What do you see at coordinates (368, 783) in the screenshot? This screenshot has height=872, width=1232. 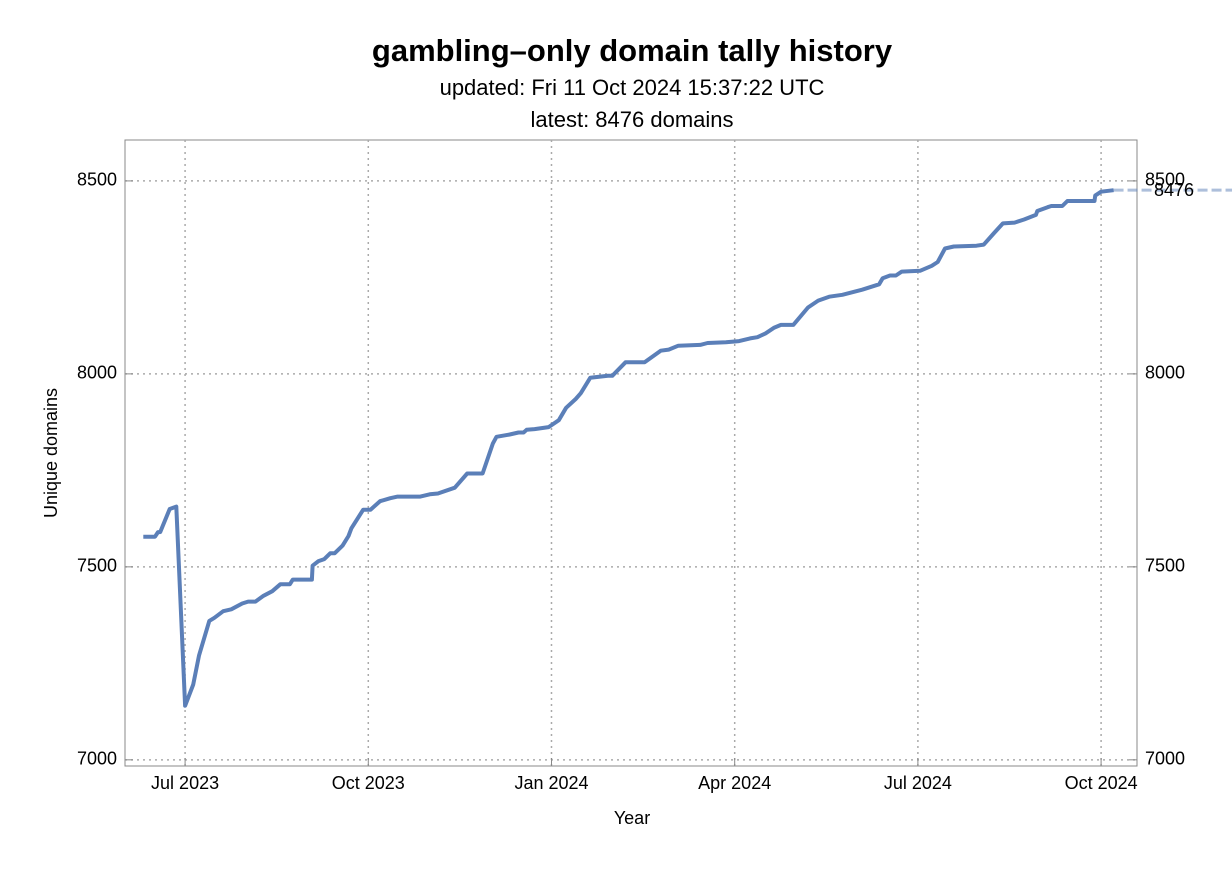 I see `x-tick-label: Oct 2023` at bounding box center [368, 783].